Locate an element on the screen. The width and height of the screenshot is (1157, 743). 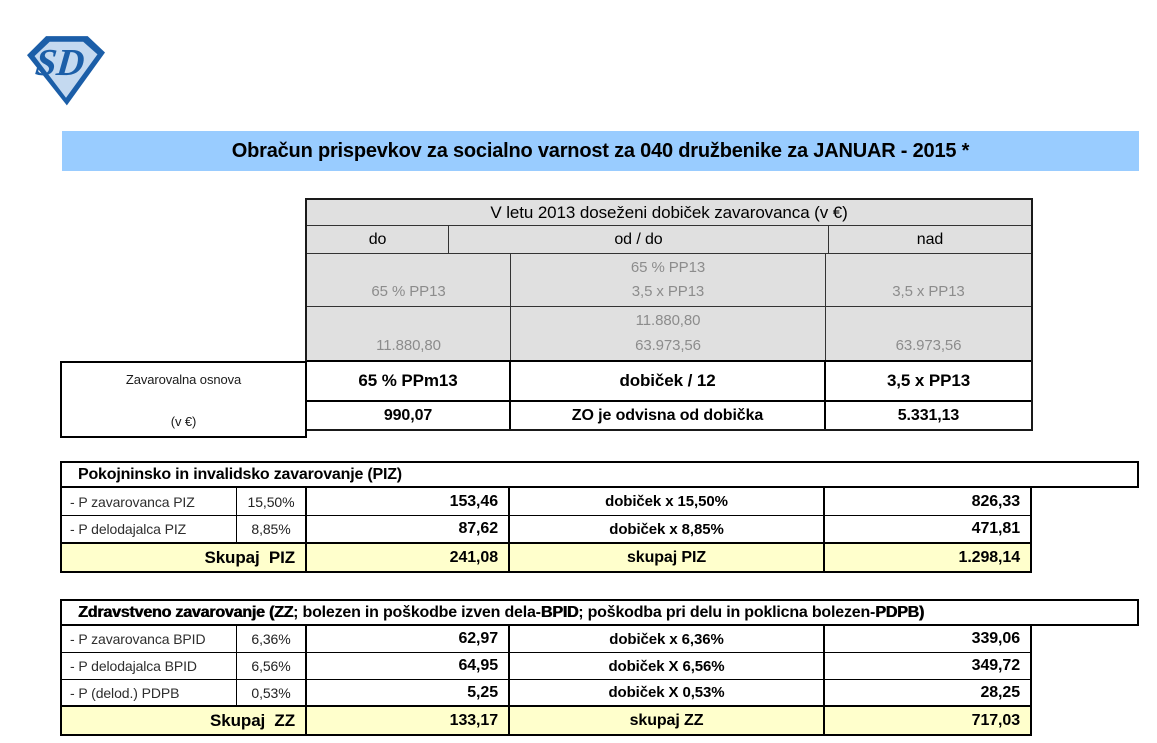
contribution-rate: 0,53% is located at coordinates (272, 692).